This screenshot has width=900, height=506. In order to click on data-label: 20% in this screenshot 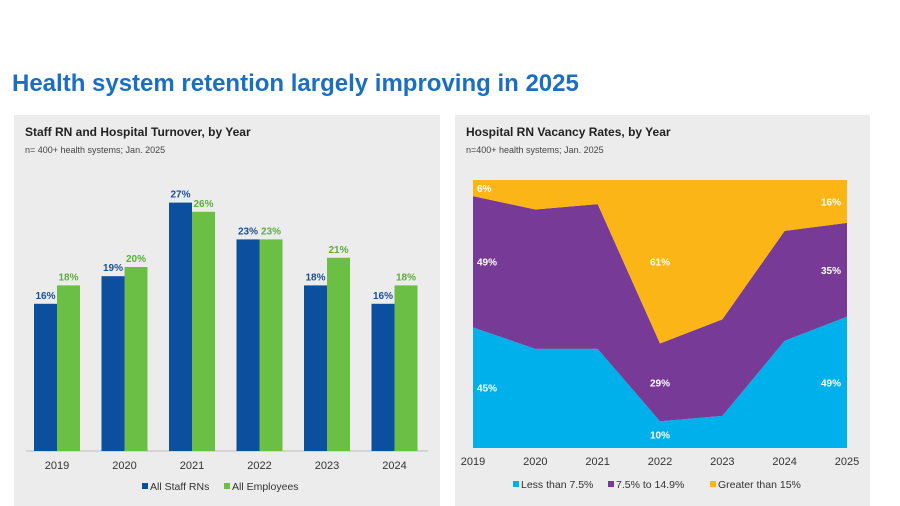, I will do `click(136, 259)`.